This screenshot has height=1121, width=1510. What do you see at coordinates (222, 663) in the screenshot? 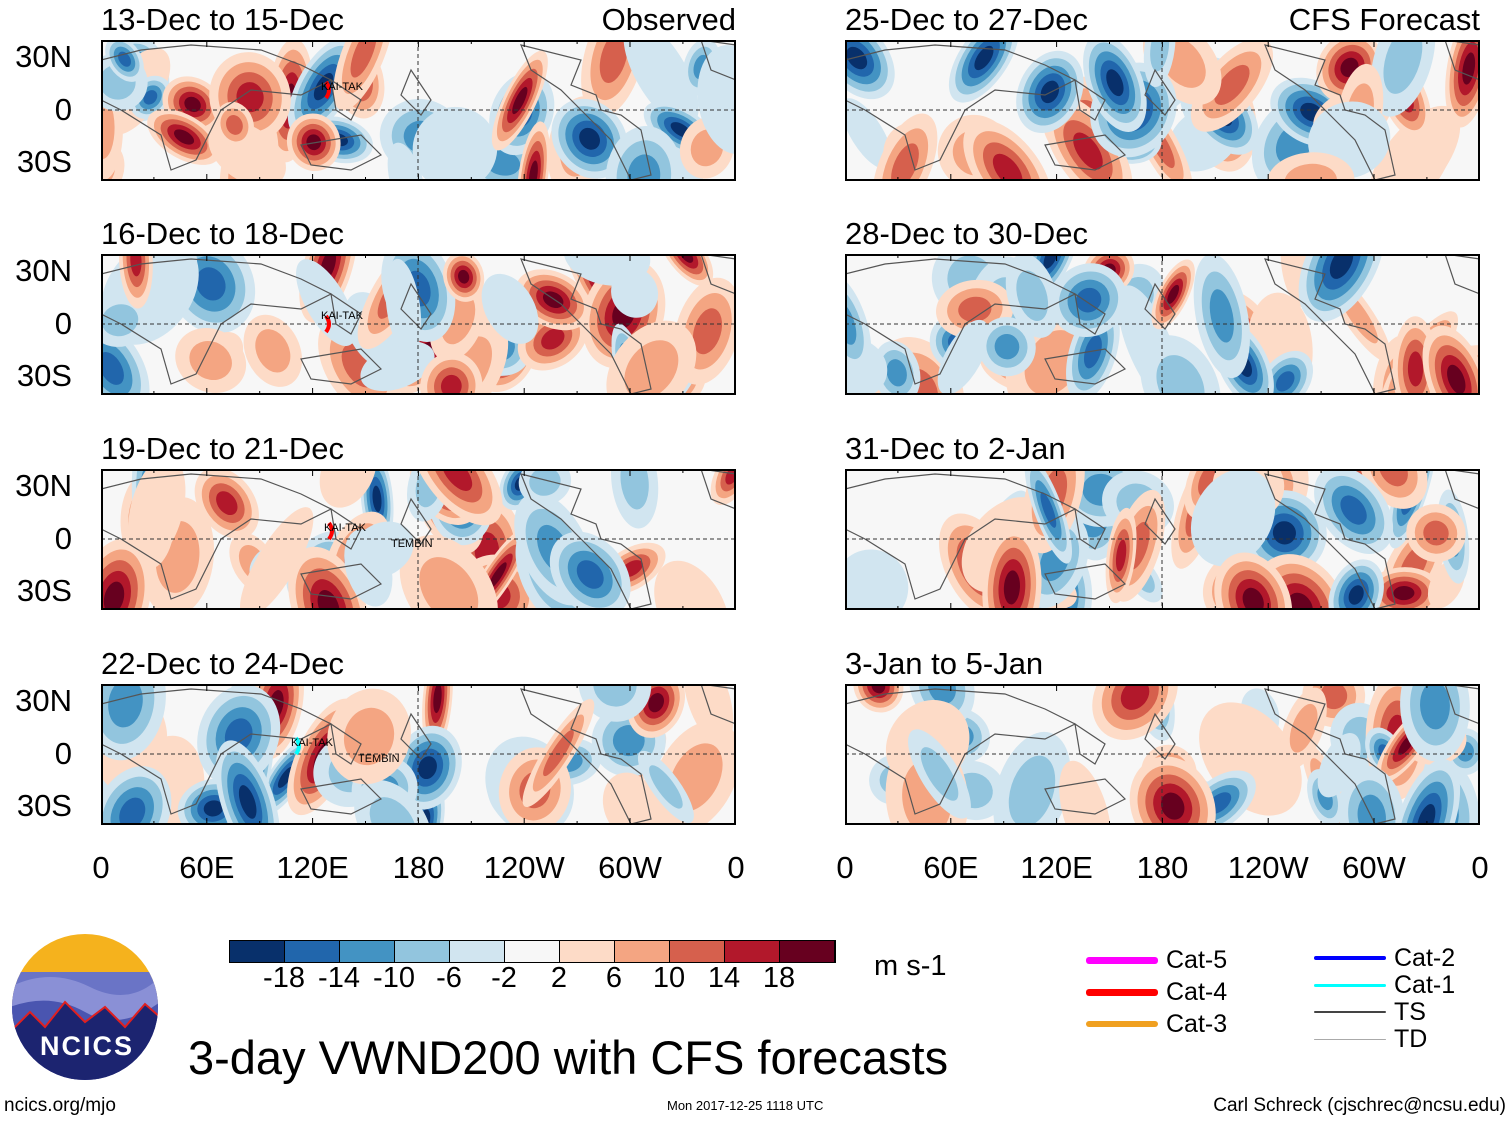
I see `panel-title: 22-Dec to 24-Dec` at bounding box center [222, 663].